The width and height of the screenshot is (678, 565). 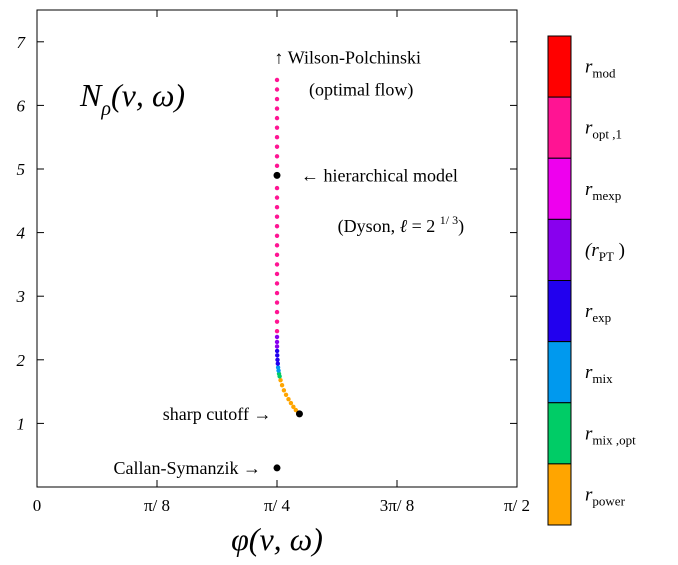 What do you see at coordinates (21, 423) in the screenshot?
I see `y-tick-label: 1` at bounding box center [21, 423].